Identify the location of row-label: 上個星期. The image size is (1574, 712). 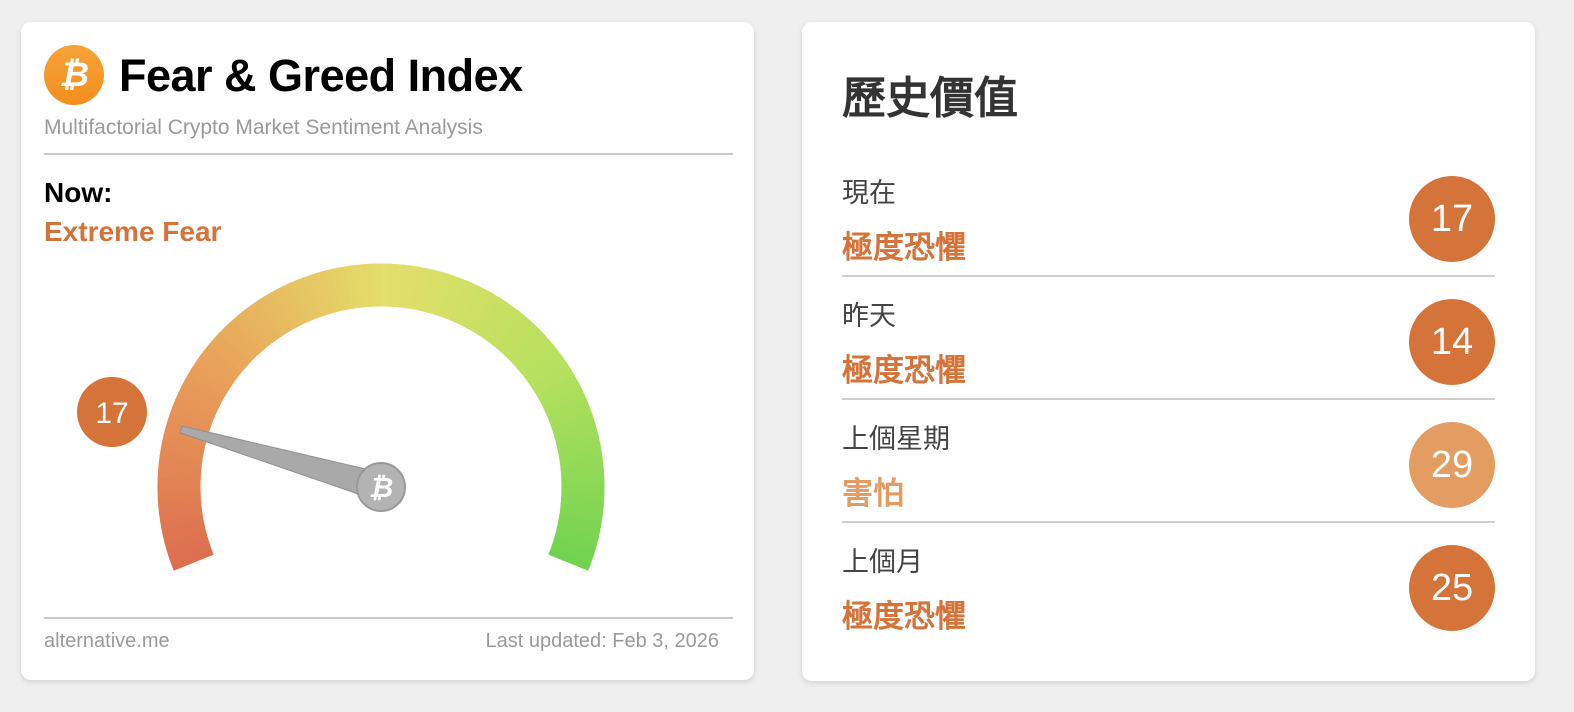
(896, 439).